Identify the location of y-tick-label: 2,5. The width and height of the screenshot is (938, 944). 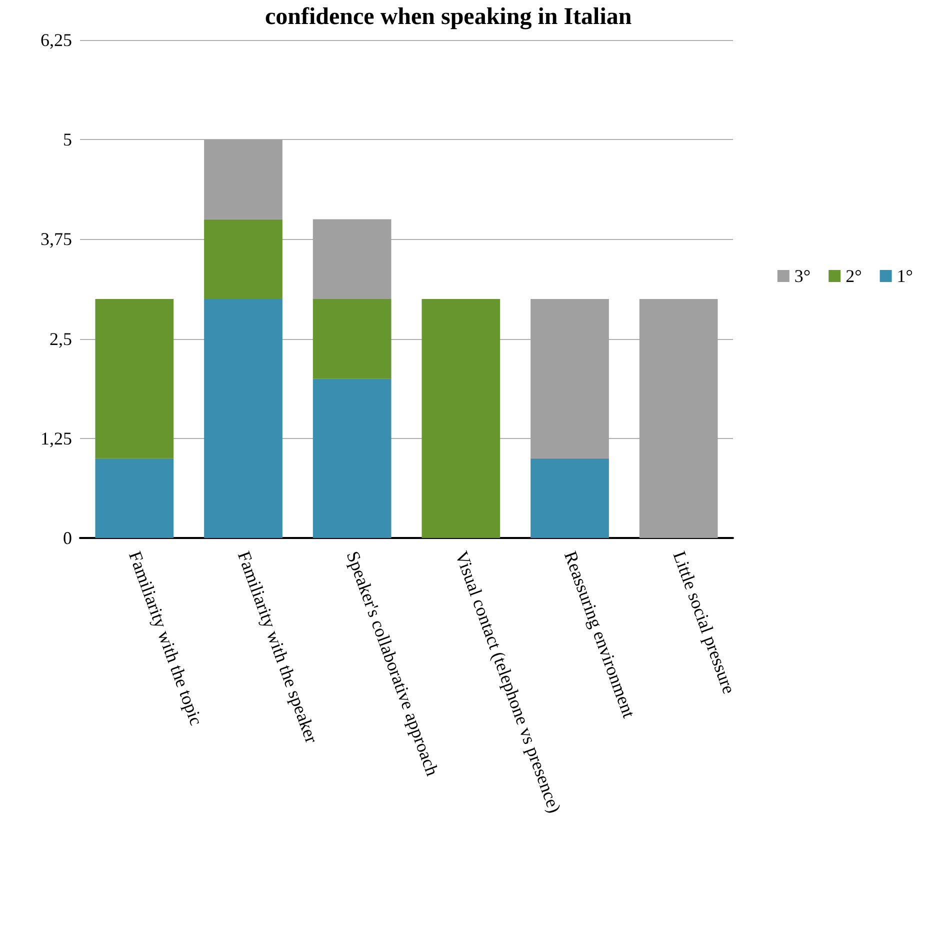
(61, 338).